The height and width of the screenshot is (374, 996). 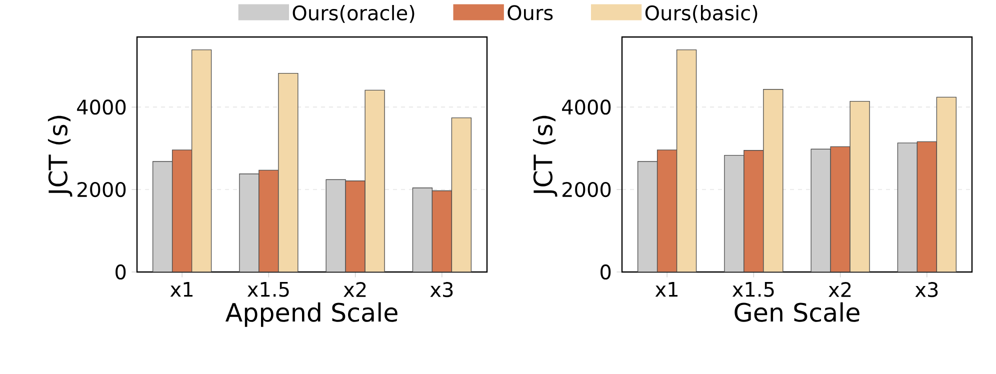 What do you see at coordinates (311, 314) in the screenshot?
I see `x-axis-title: Append Scale` at bounding box center [311, 314].